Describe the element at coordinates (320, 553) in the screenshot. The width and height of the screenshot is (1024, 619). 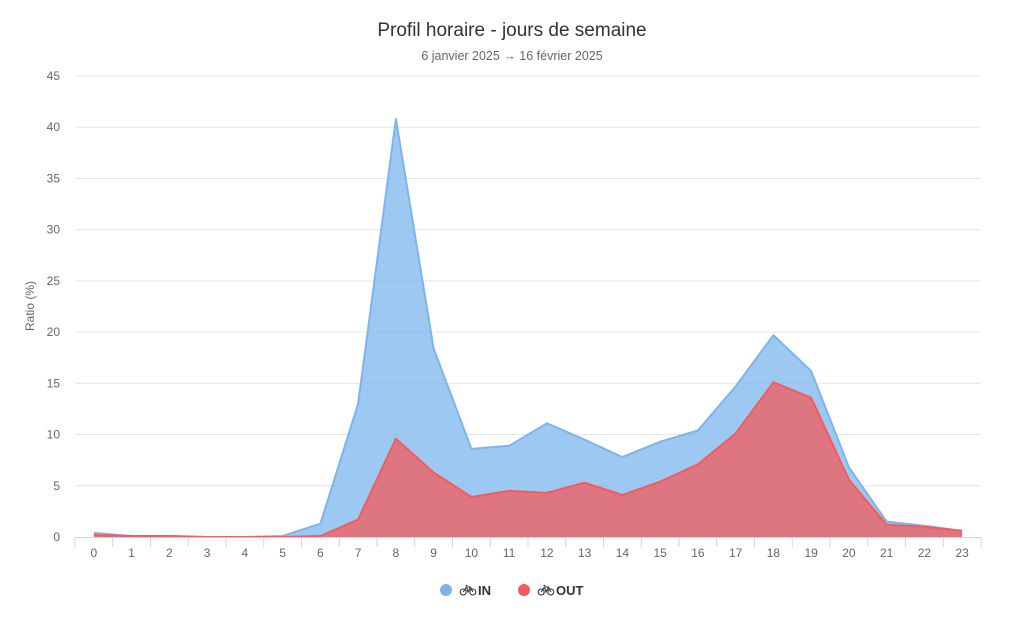
I see `x-tick-label: 6` at that location.